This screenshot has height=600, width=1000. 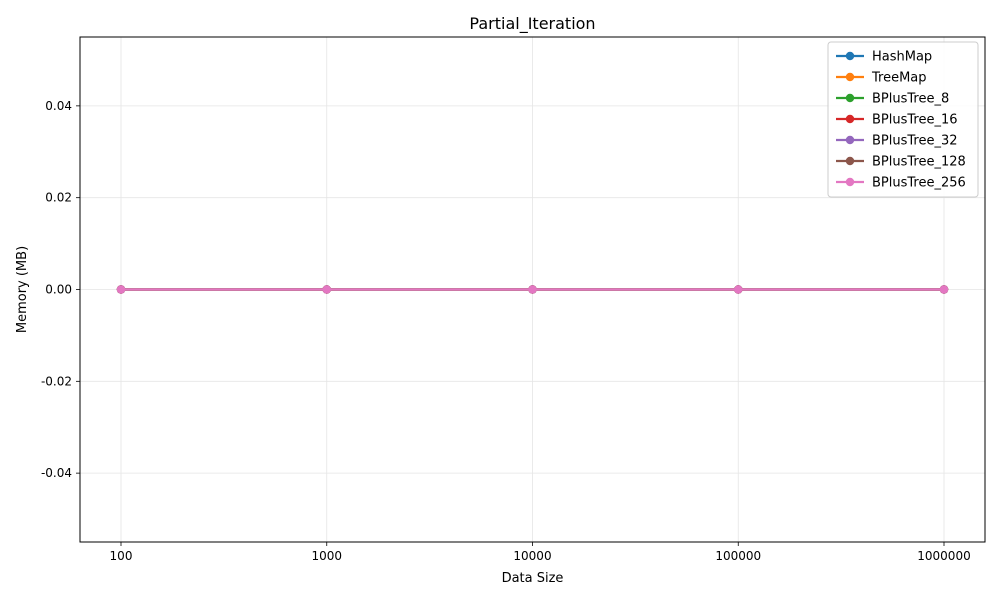 I want to click on legend-item: BPlusTree_16, so click(x=897, y=120).